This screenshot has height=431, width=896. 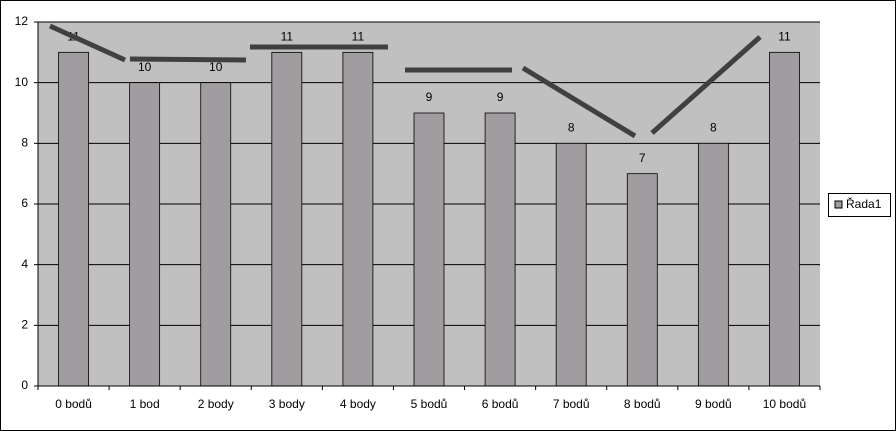 What do you see at coordinates (838, 204) in the screenshot?
I see `legend-swatch` at bounding box center [838, 204].